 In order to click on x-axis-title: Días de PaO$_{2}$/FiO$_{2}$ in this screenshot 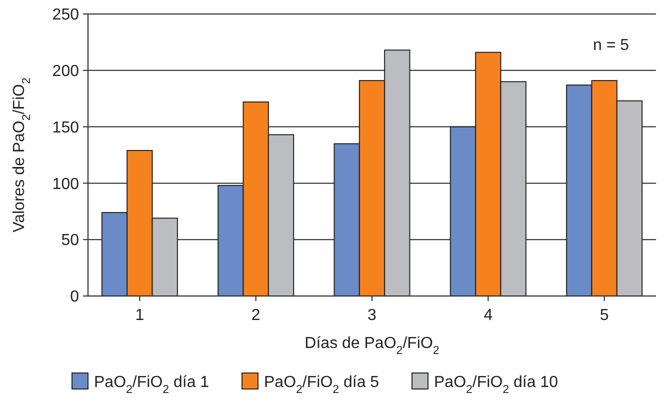, I will do `click(372, 346)`.